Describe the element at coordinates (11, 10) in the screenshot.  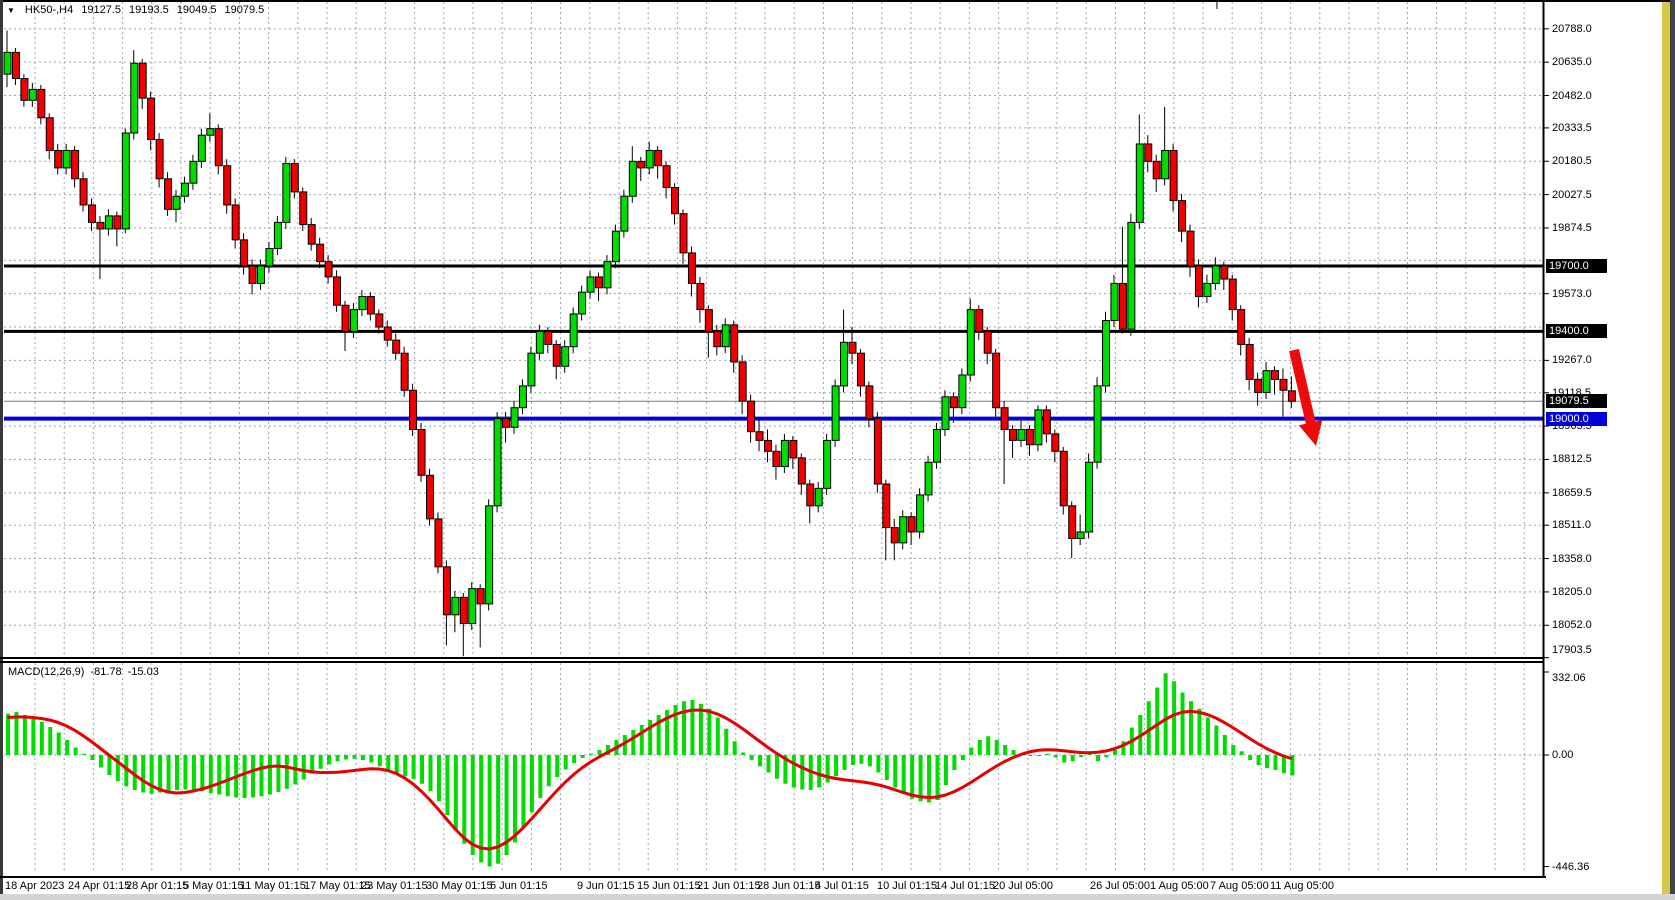
I see `symbol-dropdown-icon: ▼` at that location.